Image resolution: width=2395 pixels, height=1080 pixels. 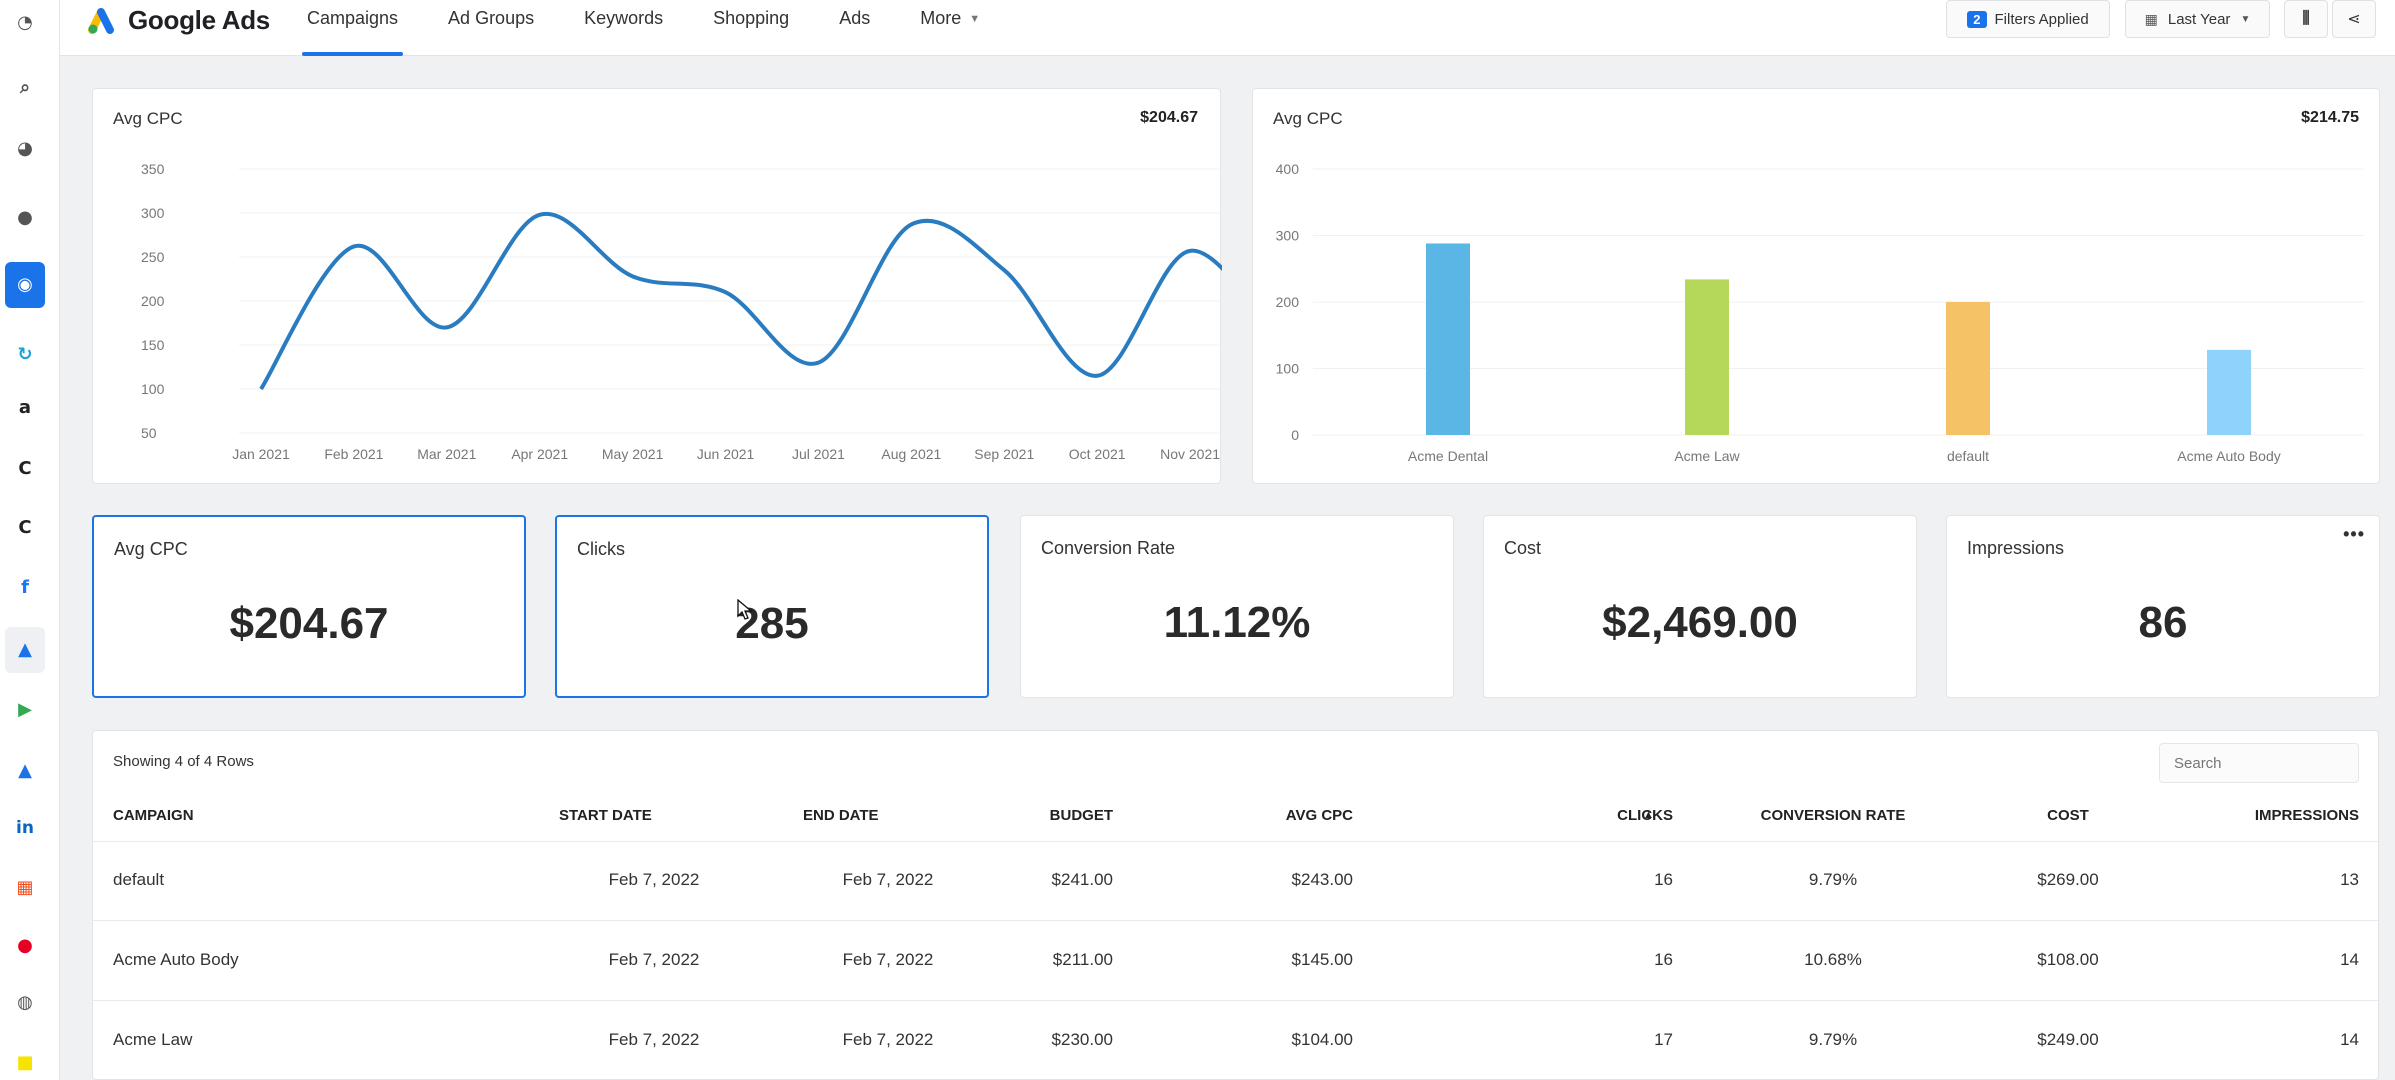 I want to click on x-tick-label: May 2021, so click(x=633, y=454).